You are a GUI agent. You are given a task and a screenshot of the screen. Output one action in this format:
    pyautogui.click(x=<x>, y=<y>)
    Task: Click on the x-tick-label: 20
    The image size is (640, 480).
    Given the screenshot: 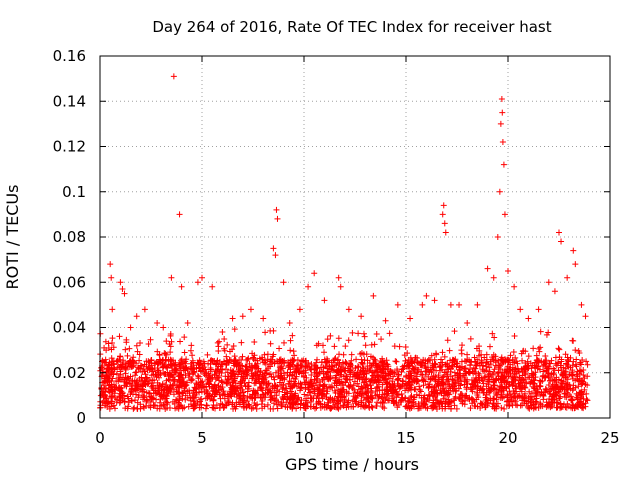 What is the action you would take?
    pyautogui.click(x=507, y=438)
    